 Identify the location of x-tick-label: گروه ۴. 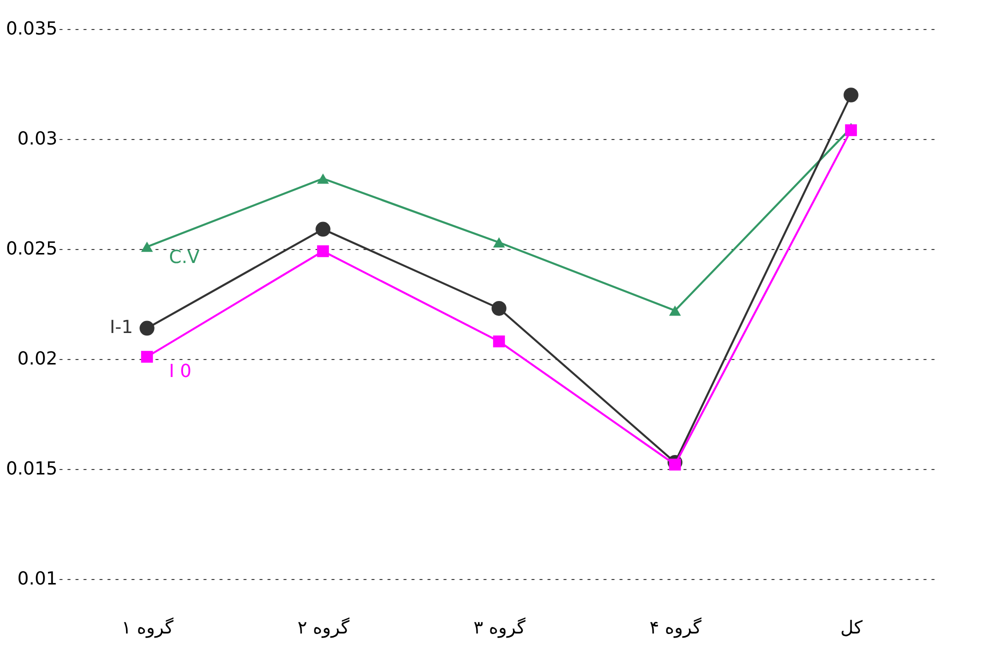
(675, 627).